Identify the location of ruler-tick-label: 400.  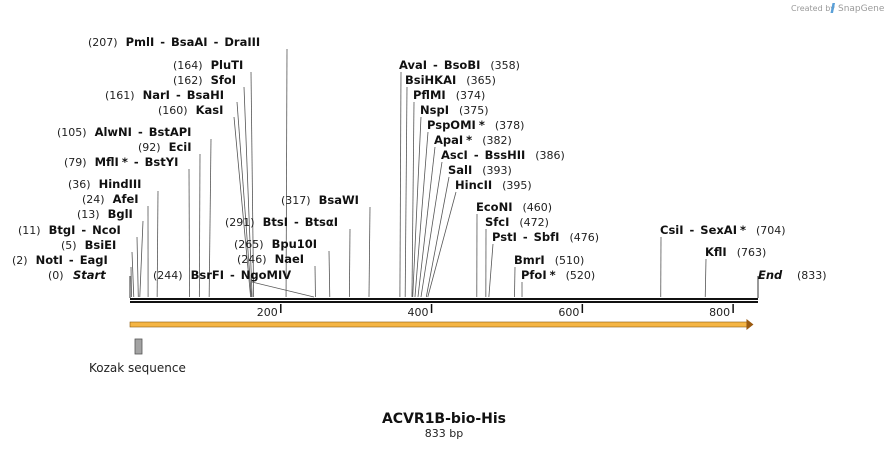
(418, 312).